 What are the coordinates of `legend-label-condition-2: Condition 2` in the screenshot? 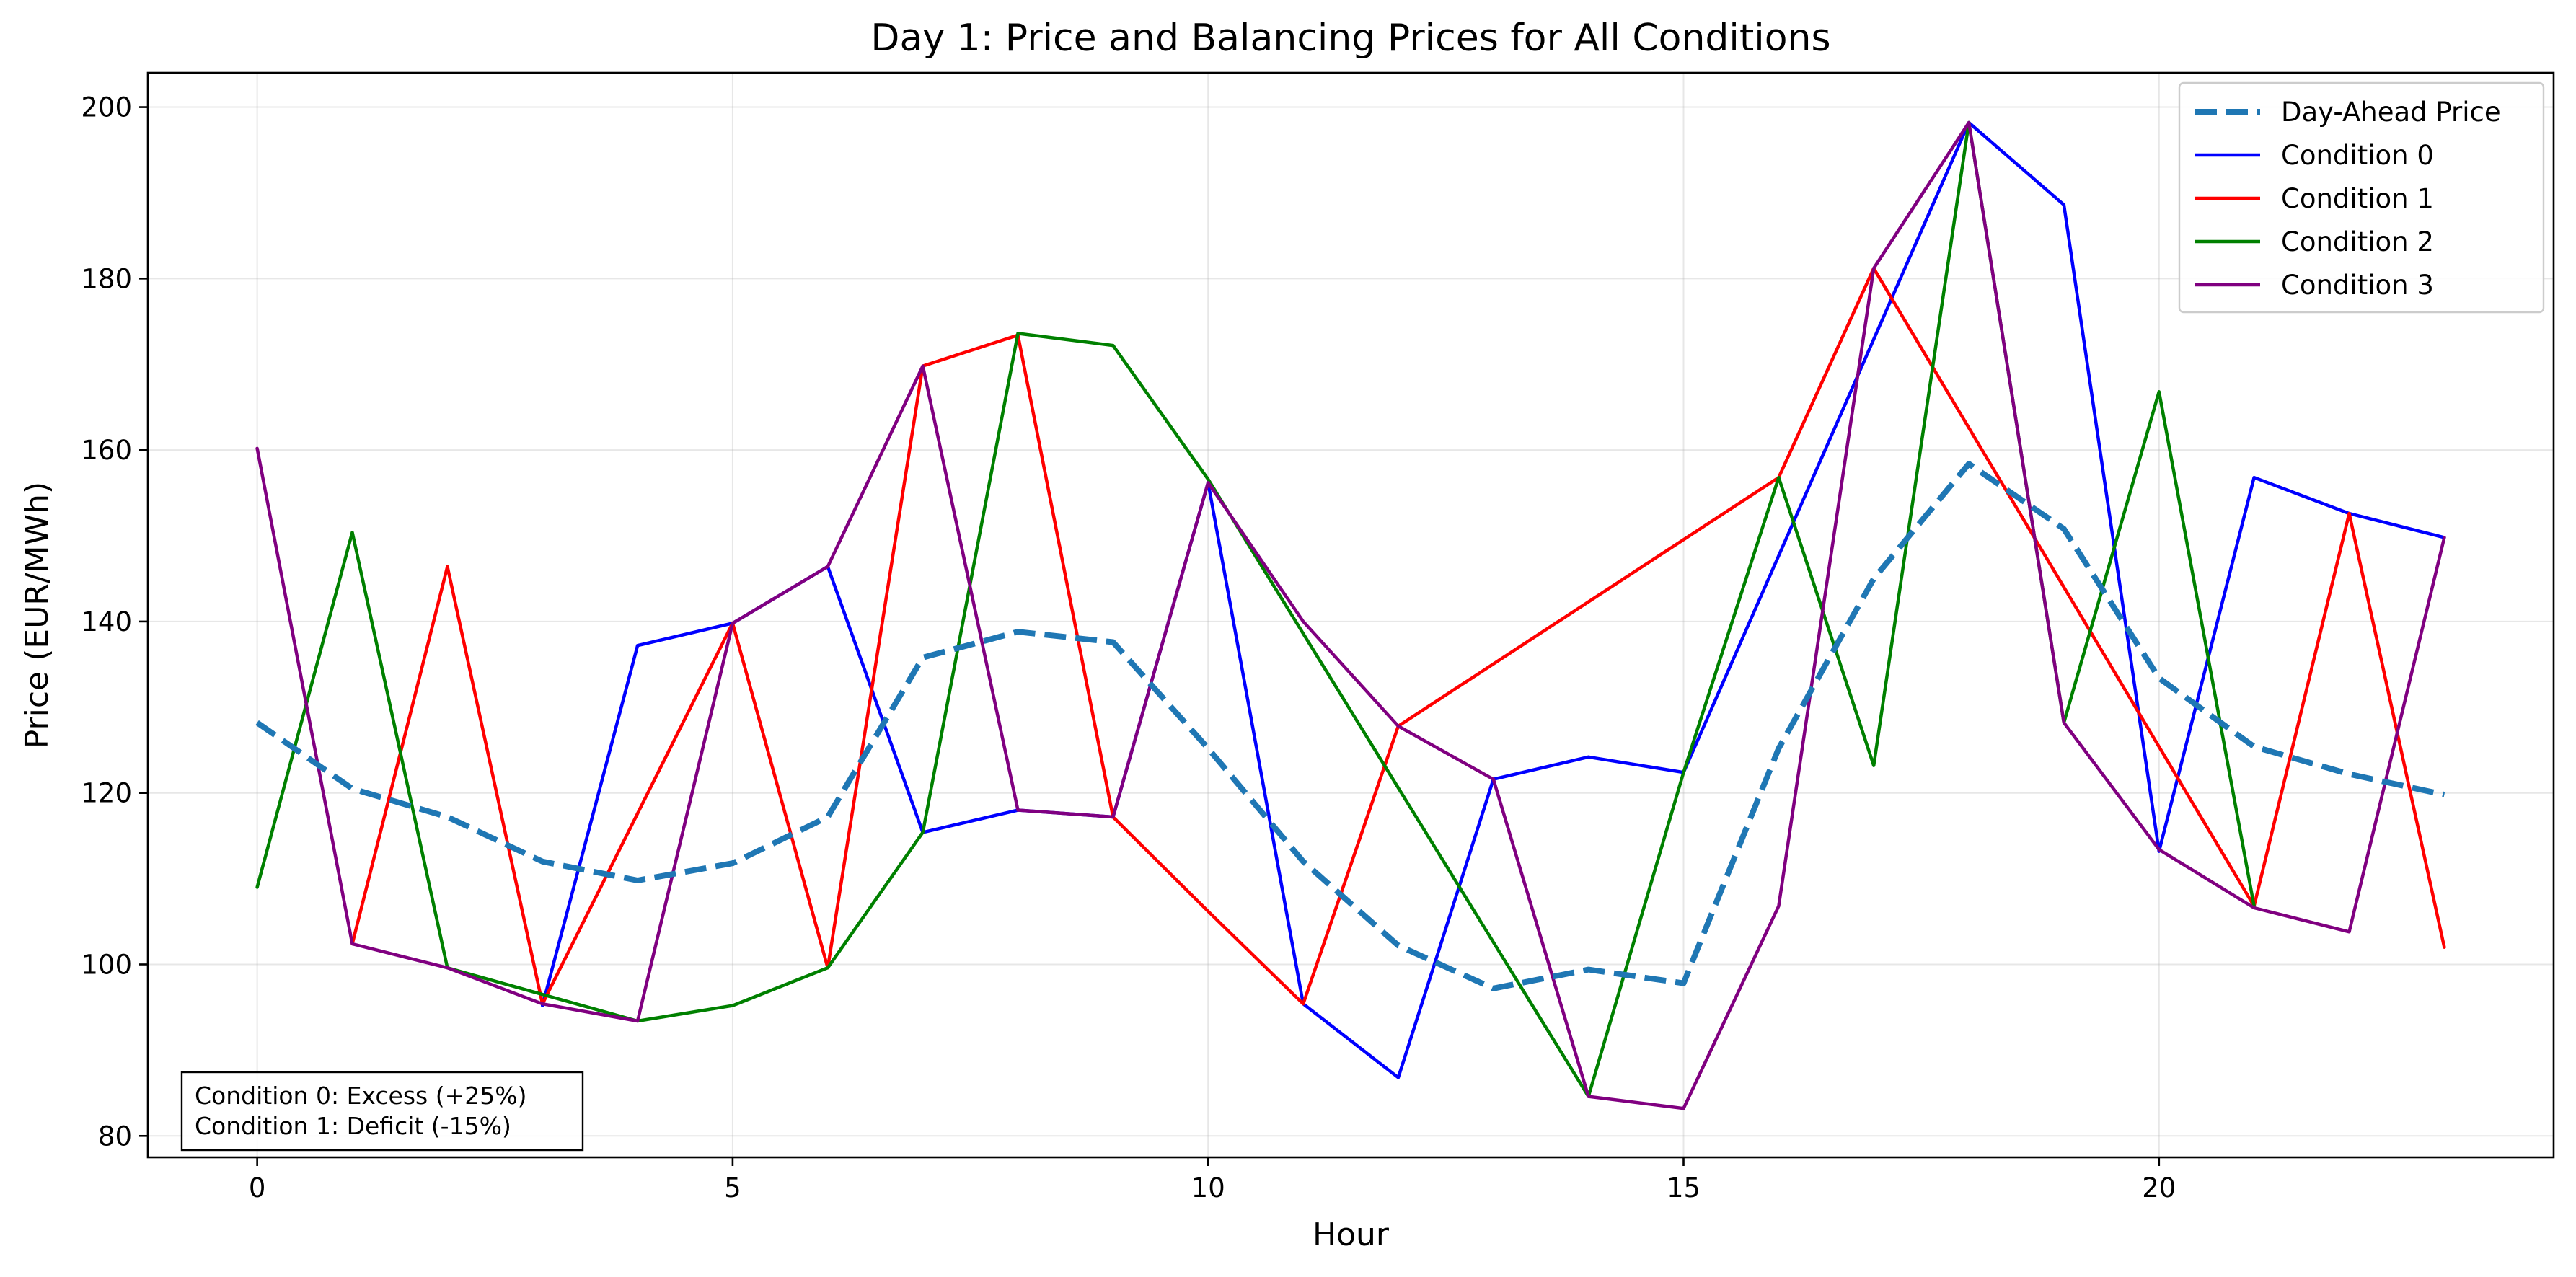 It's located at (2357, 242).